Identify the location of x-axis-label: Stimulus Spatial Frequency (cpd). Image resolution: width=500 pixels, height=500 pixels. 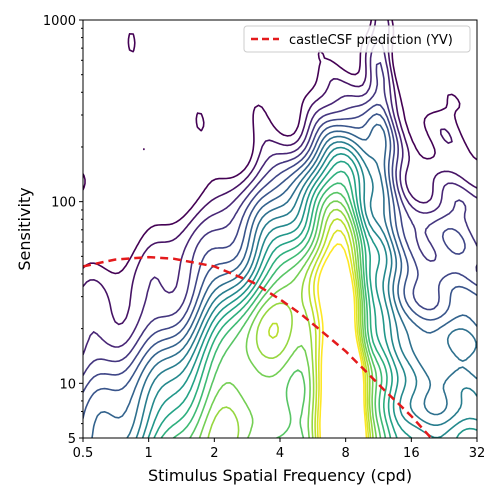
(280, 475).